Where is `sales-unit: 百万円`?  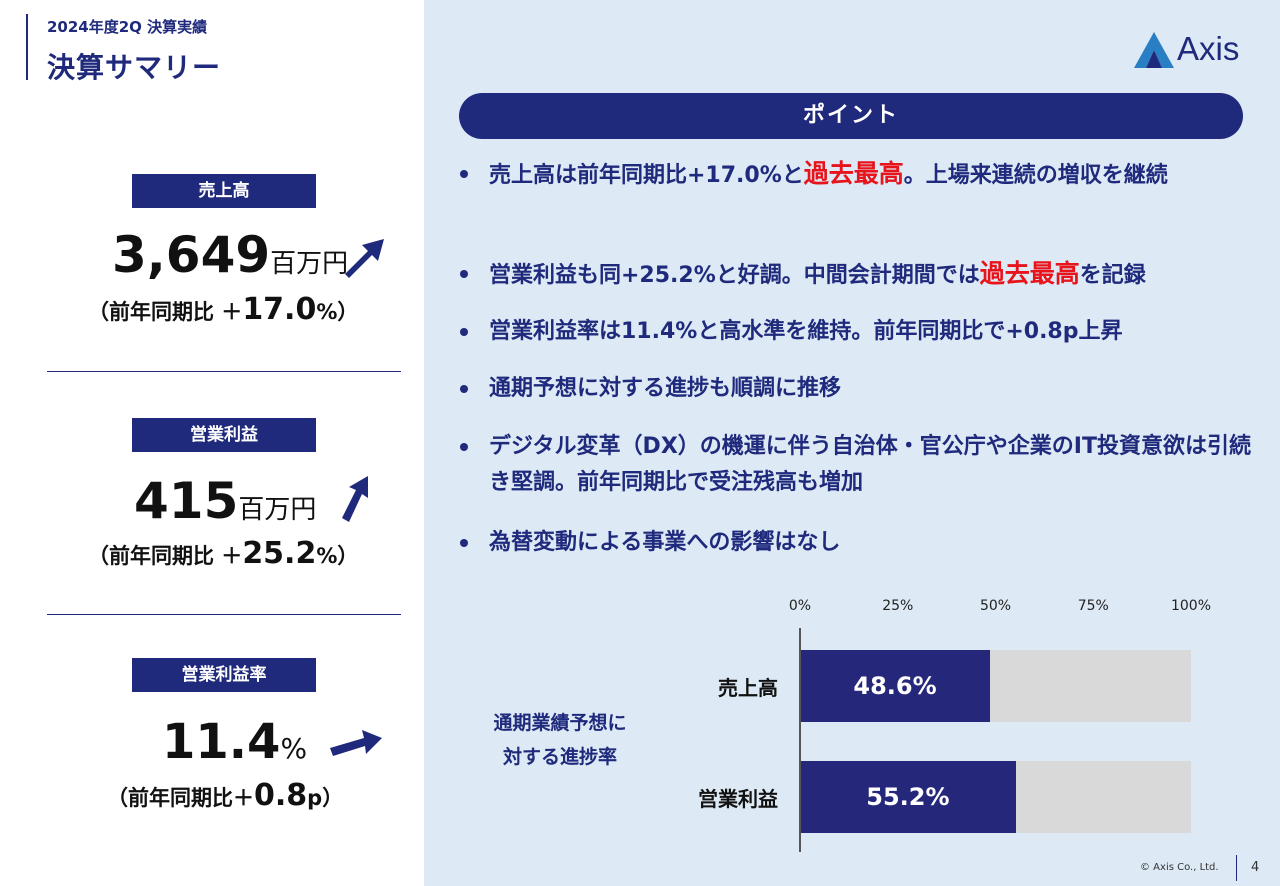
sales-unit: 百万円 is located at coordinates (309, 264).